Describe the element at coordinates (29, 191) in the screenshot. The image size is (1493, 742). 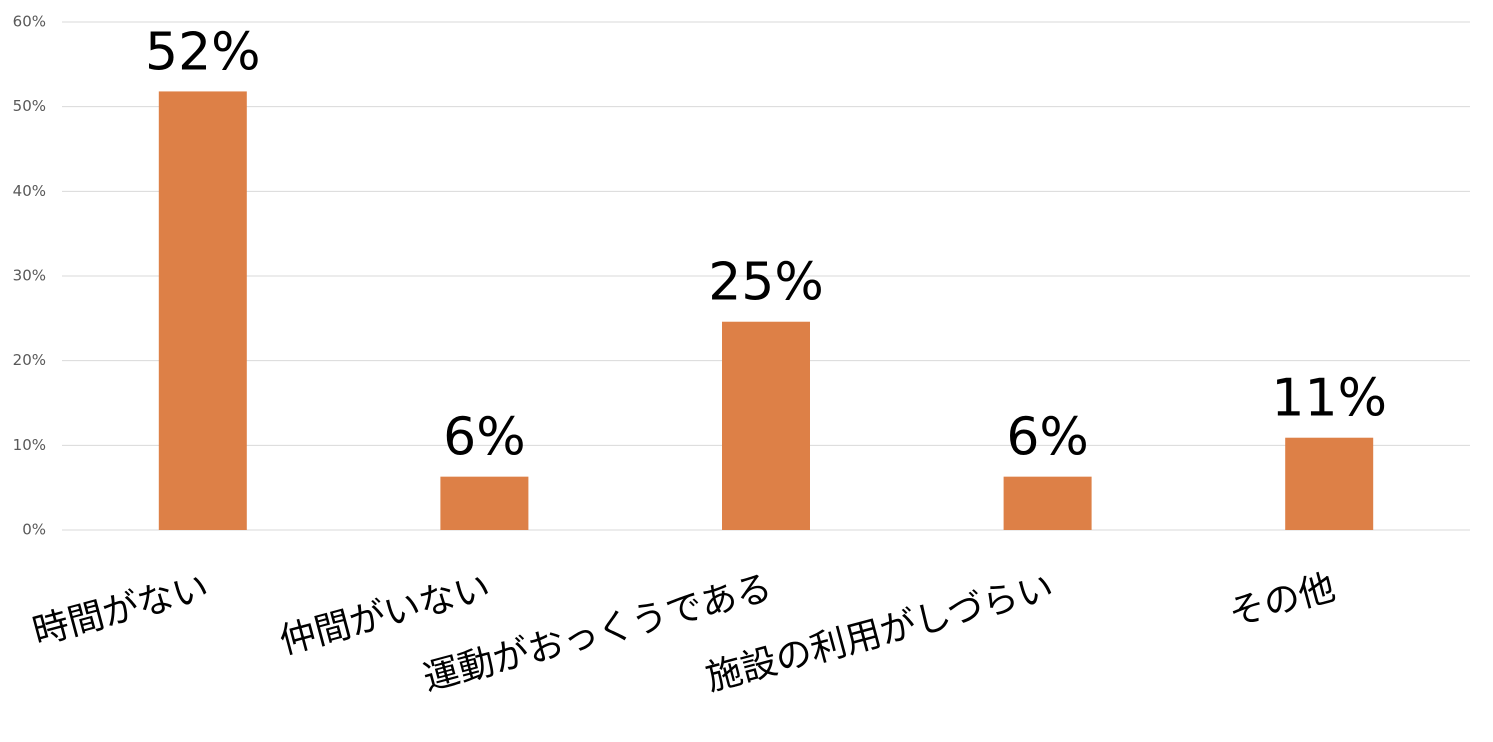
I see `y-tick-label: 40%` at that location.